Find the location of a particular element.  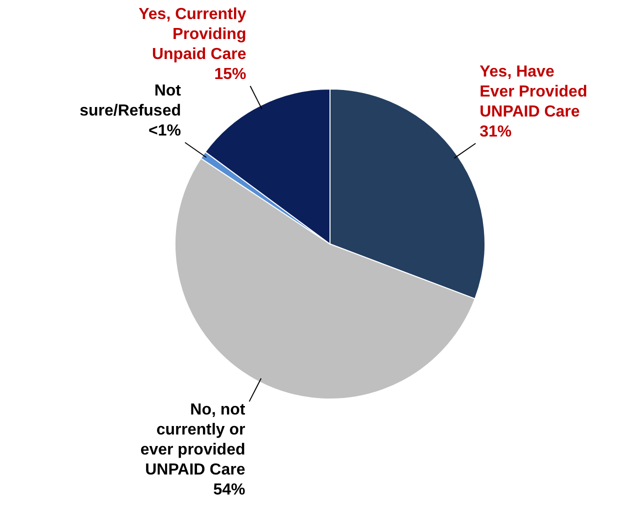

slice-label: Yes, Currently Providing Unpaid Care is located at coordinates (192, 34).